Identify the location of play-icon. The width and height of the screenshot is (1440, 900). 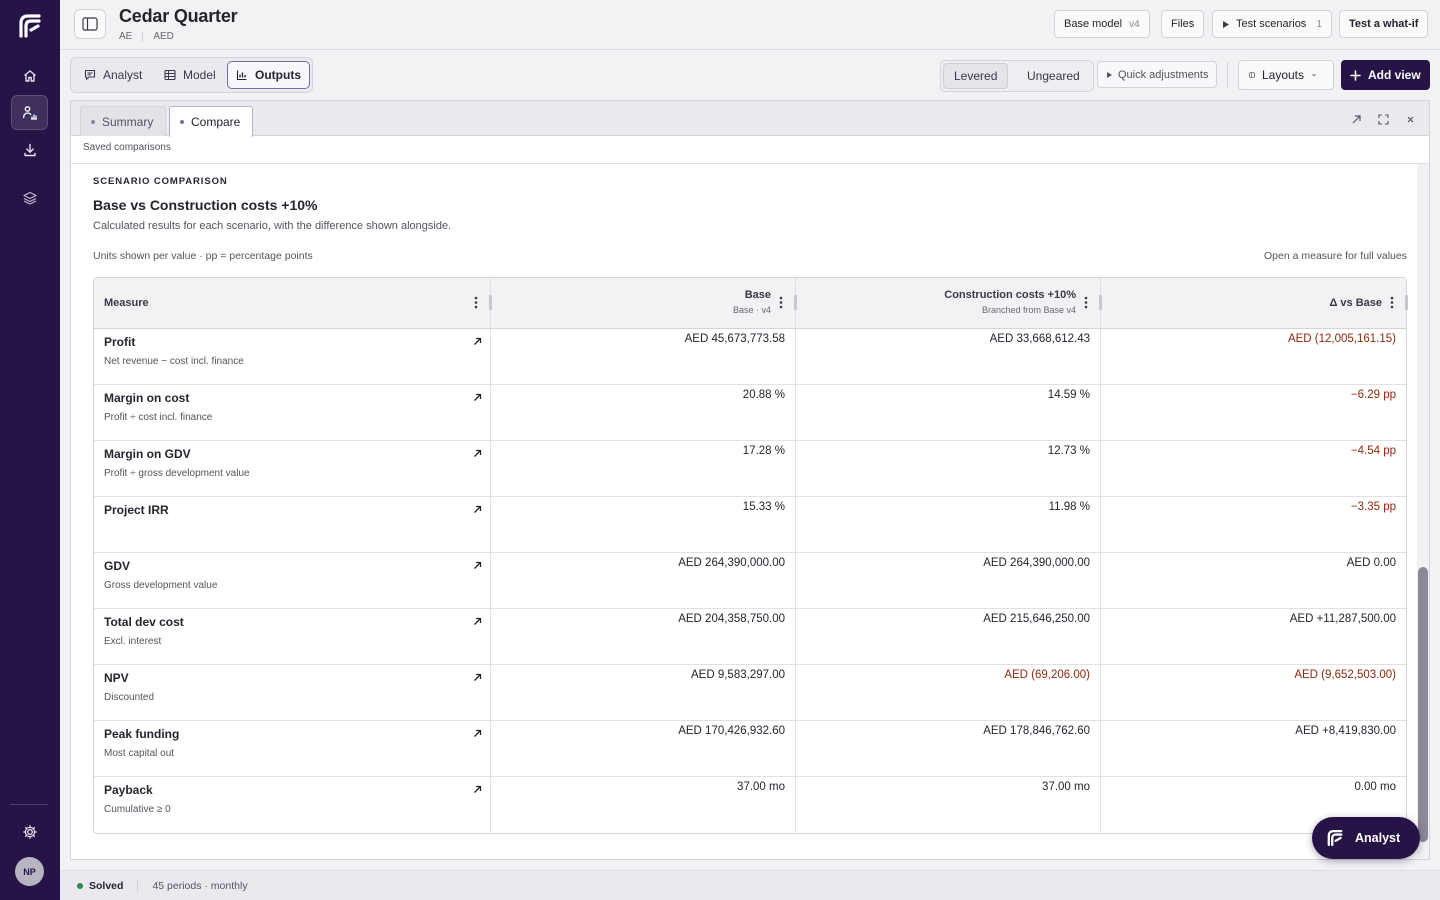
(1109, 74).